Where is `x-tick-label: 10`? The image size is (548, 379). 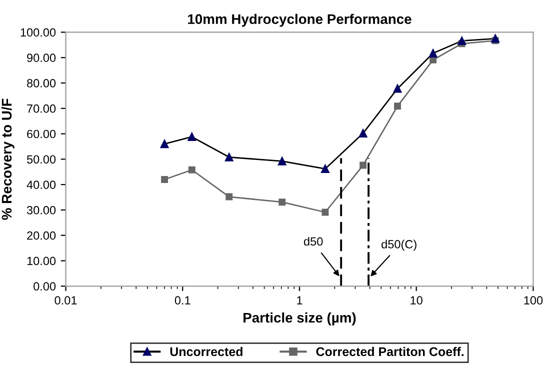 x-tick-label: 10 is located at coordinates (416, 300).